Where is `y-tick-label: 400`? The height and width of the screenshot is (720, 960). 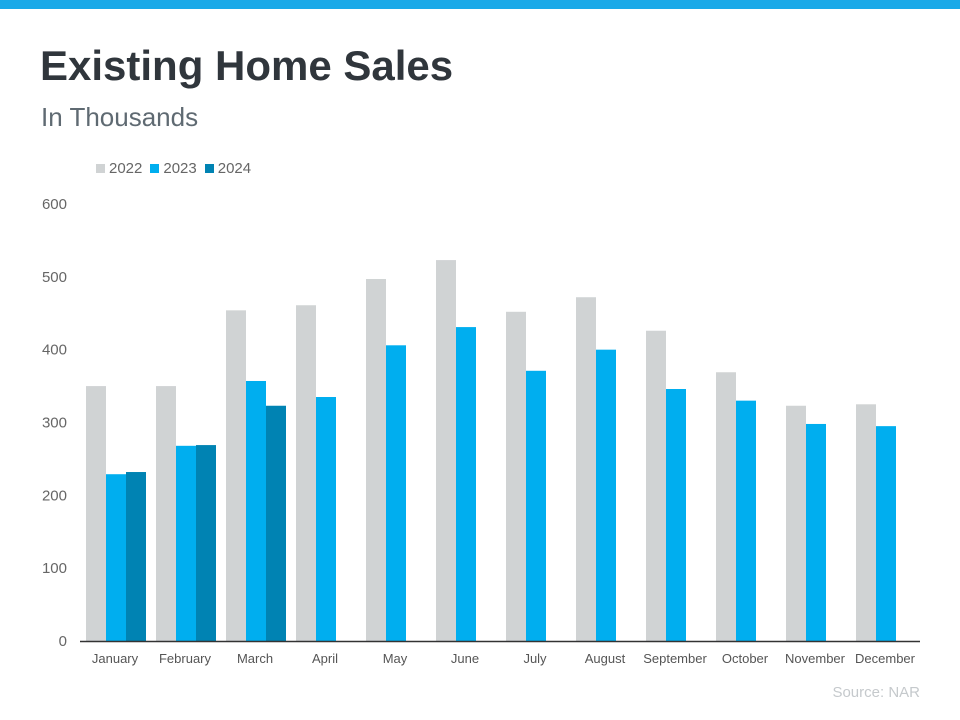 y-tick-label: 400 is located at coordinates (54, 350).